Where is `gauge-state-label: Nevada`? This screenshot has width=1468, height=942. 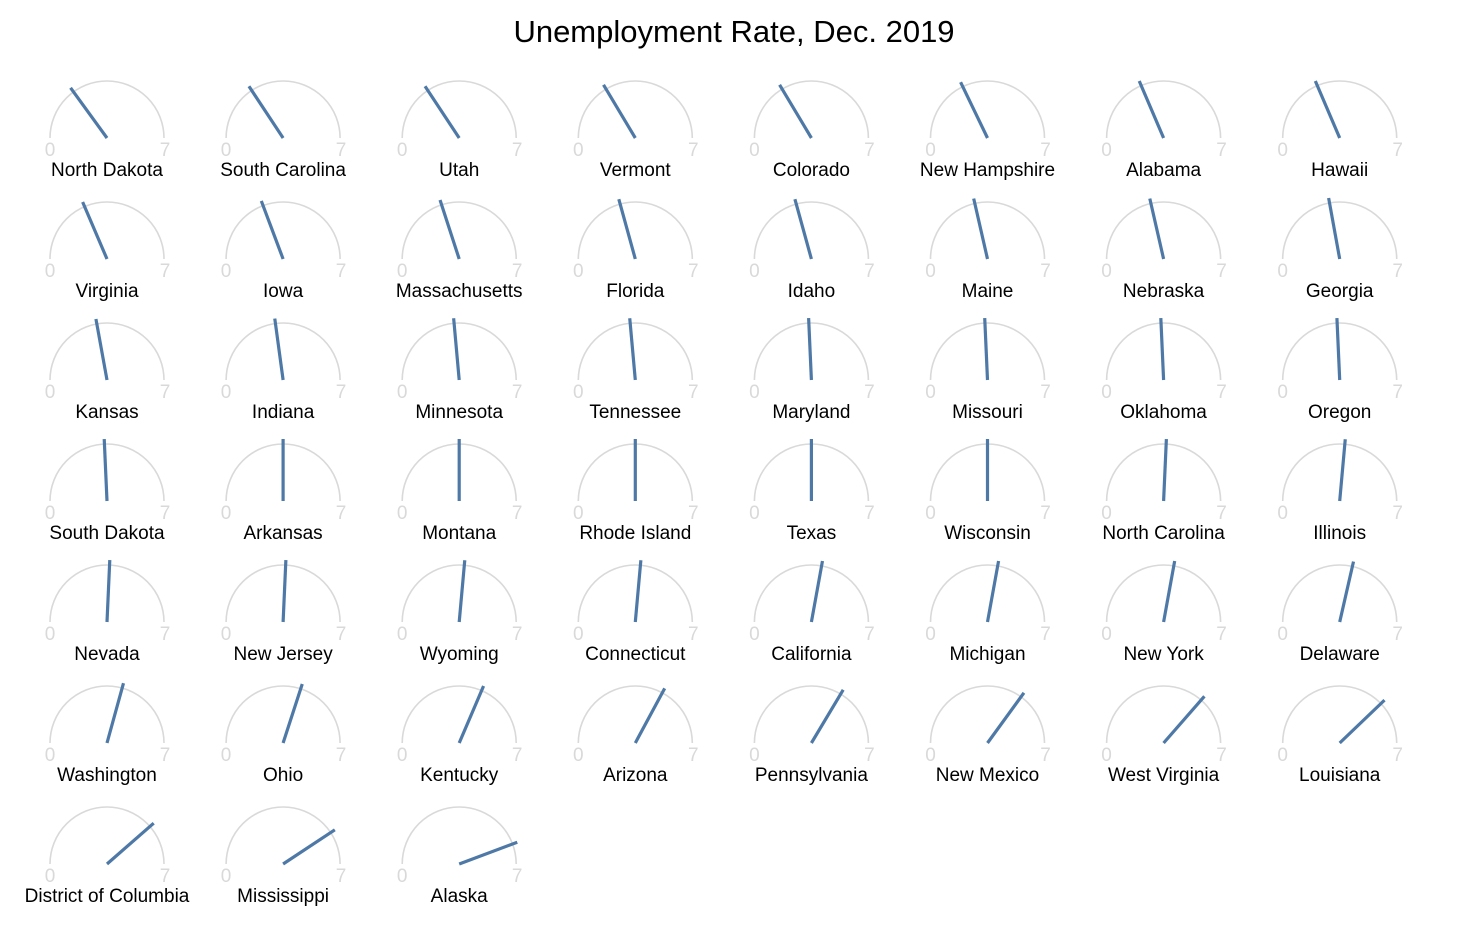
gauge-state-label: Nevada is located at coordinates (107, 654).